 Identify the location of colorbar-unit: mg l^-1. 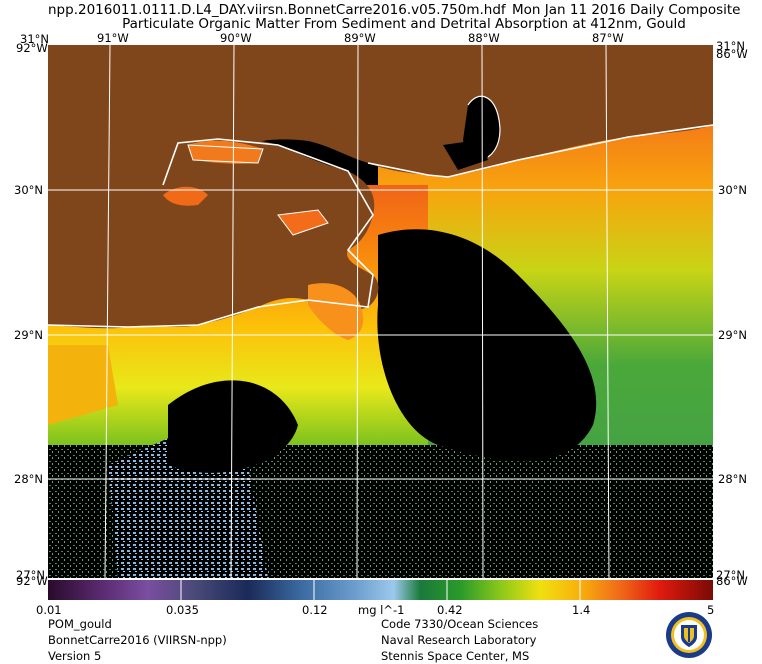
(381, 610).